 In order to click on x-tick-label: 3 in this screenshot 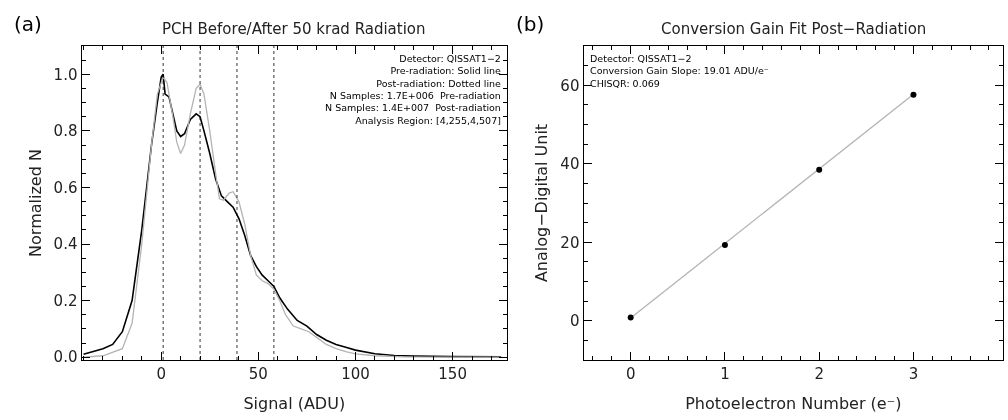, I will do `click(913, 374)`.